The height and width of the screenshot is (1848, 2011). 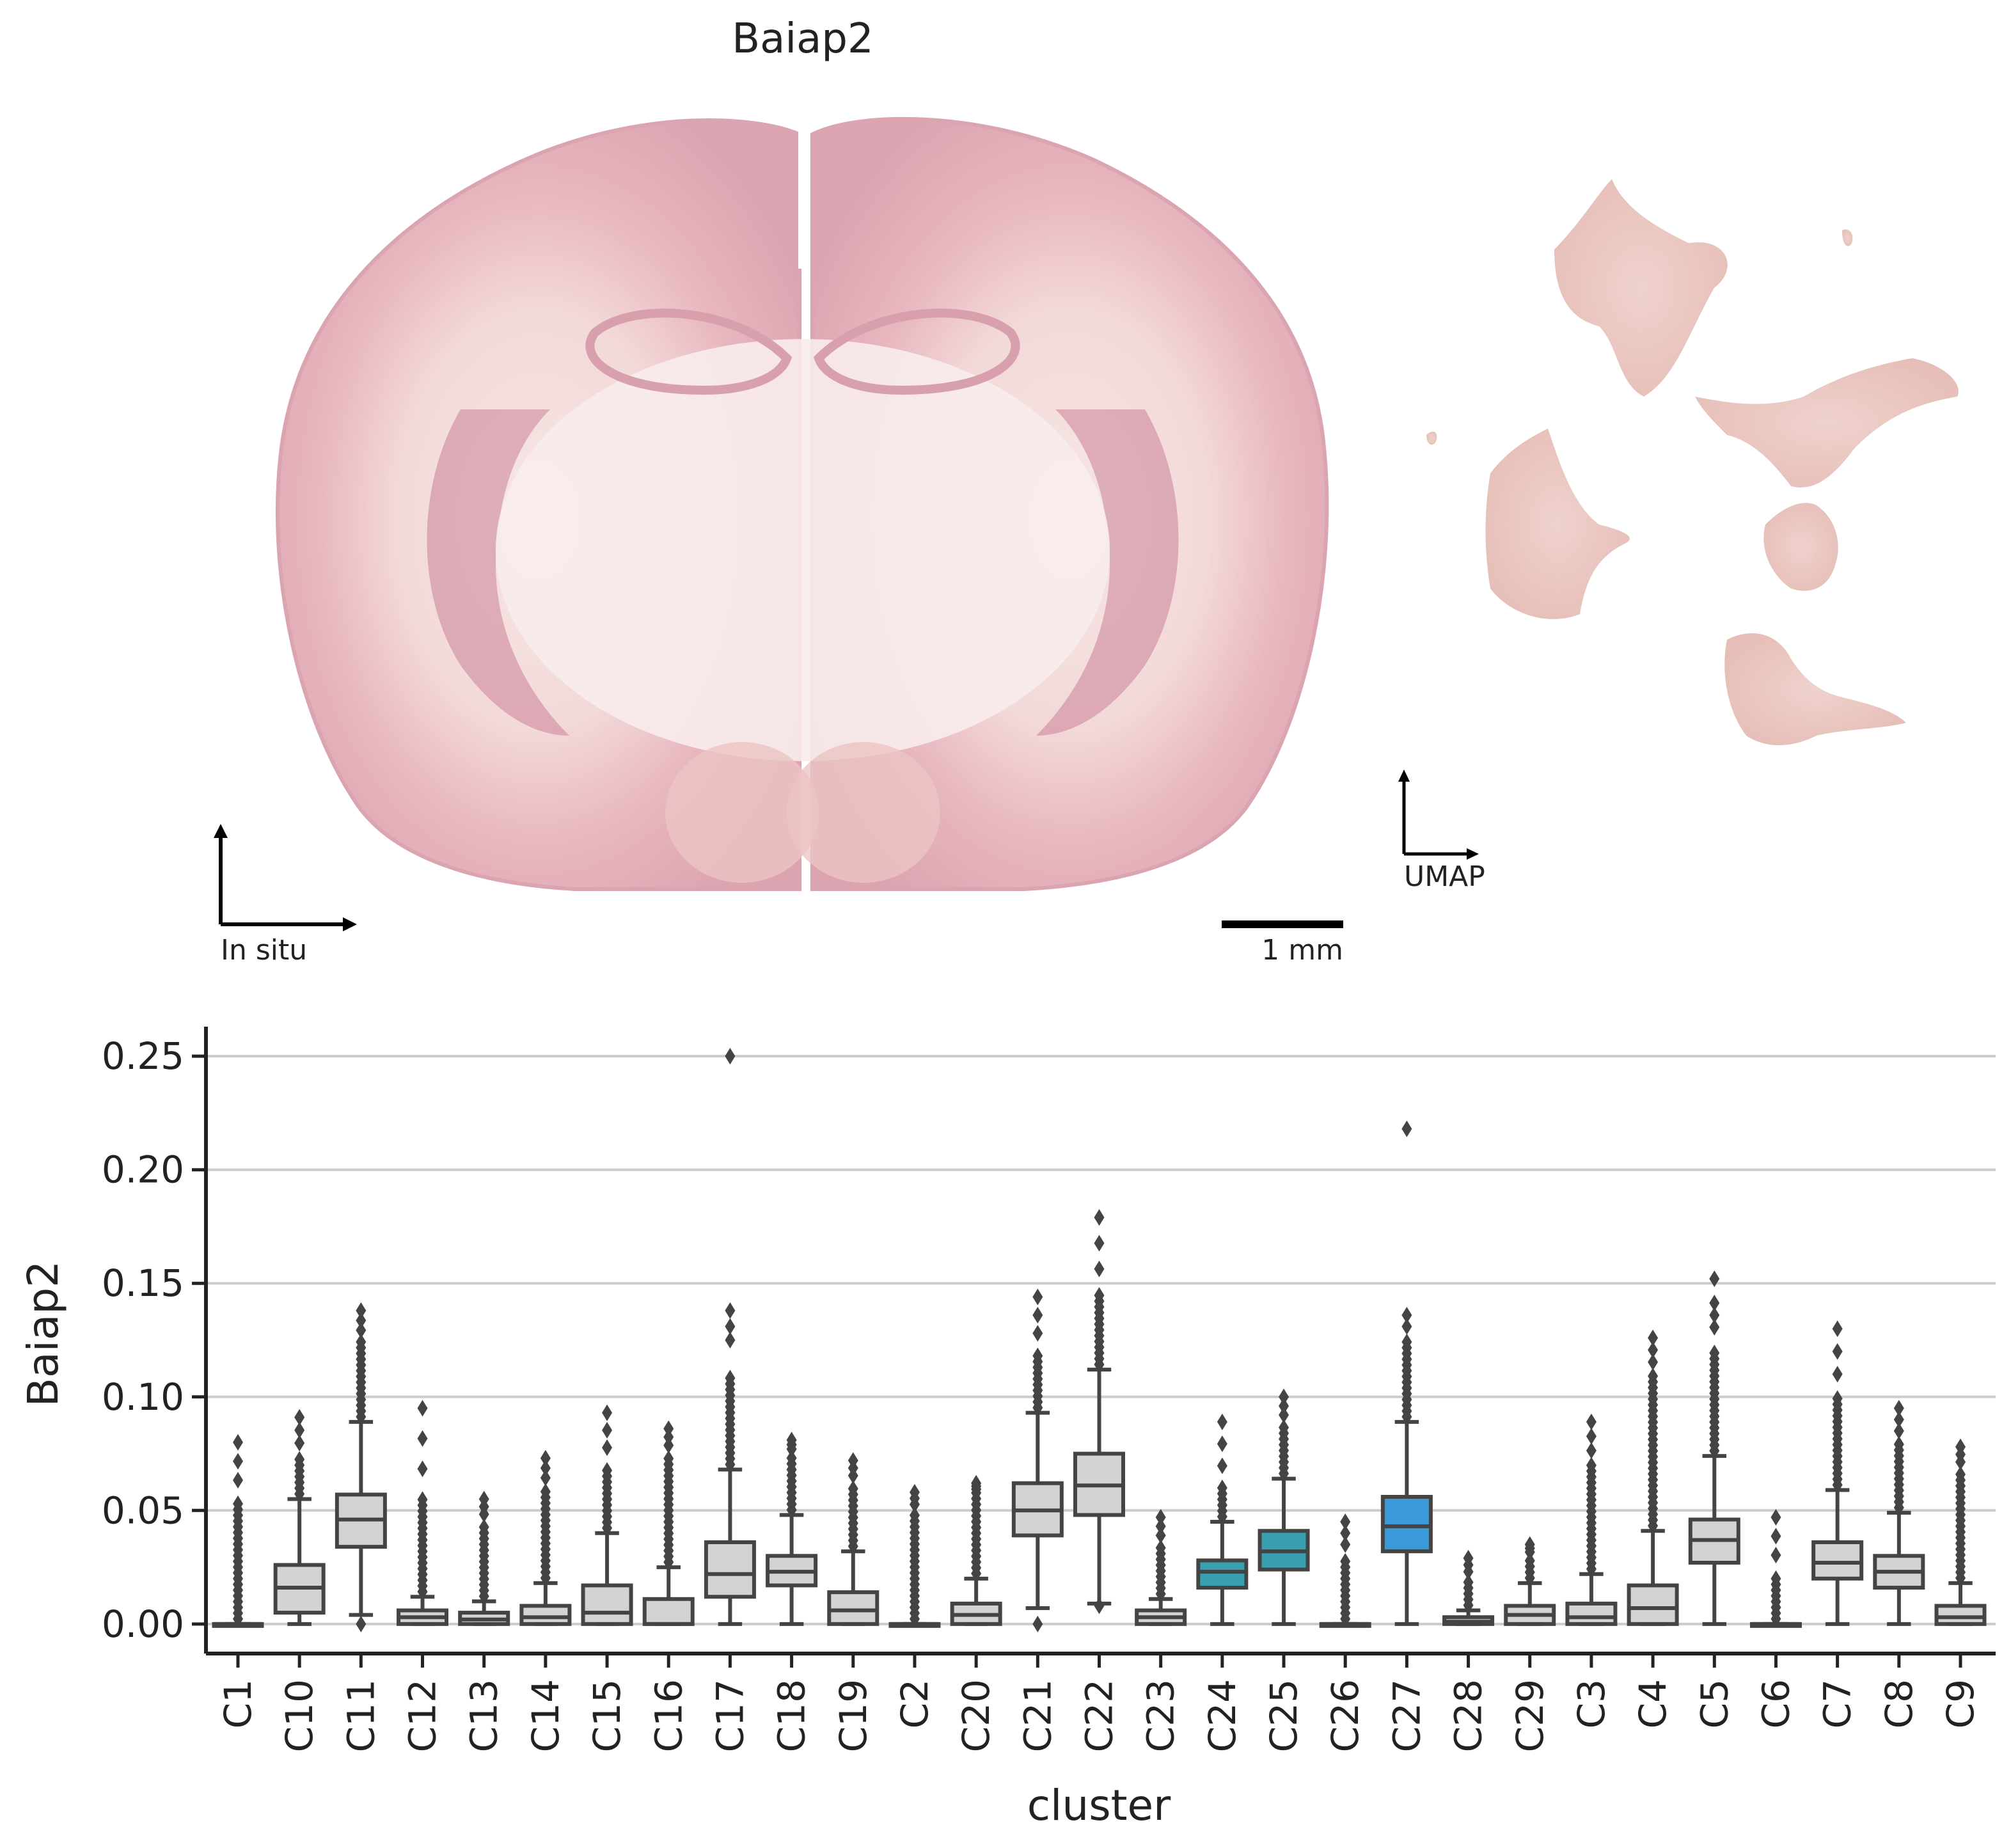 What do you see at coordinates (1899, 1513) in the screenshot?
I see `box-C8` at bounding box center [1899, 1513].